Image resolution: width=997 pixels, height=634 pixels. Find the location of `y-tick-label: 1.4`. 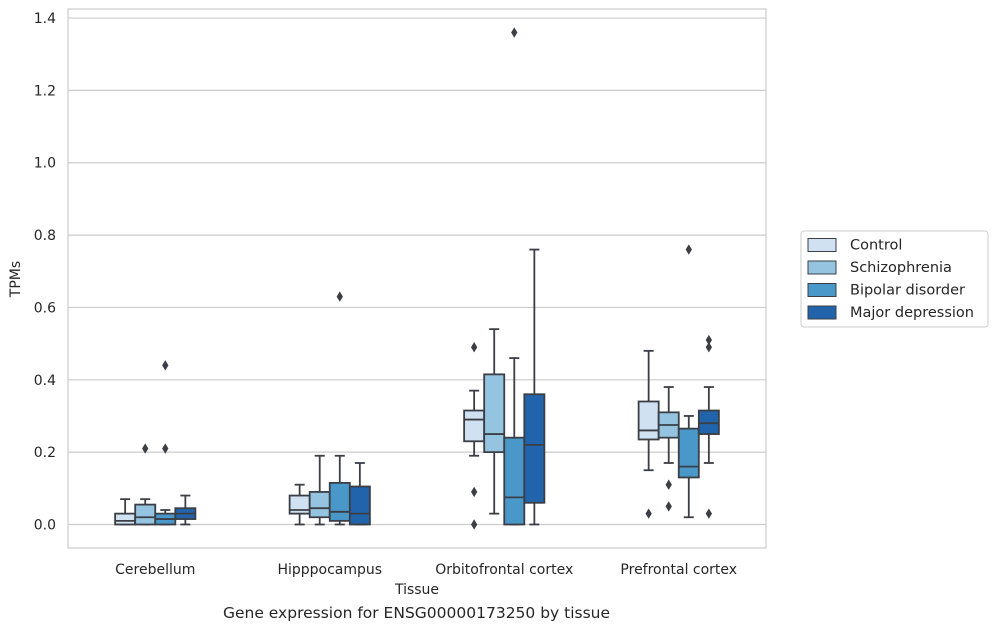

y-tick-label: 1.4 is located at coordinates (45, 19).